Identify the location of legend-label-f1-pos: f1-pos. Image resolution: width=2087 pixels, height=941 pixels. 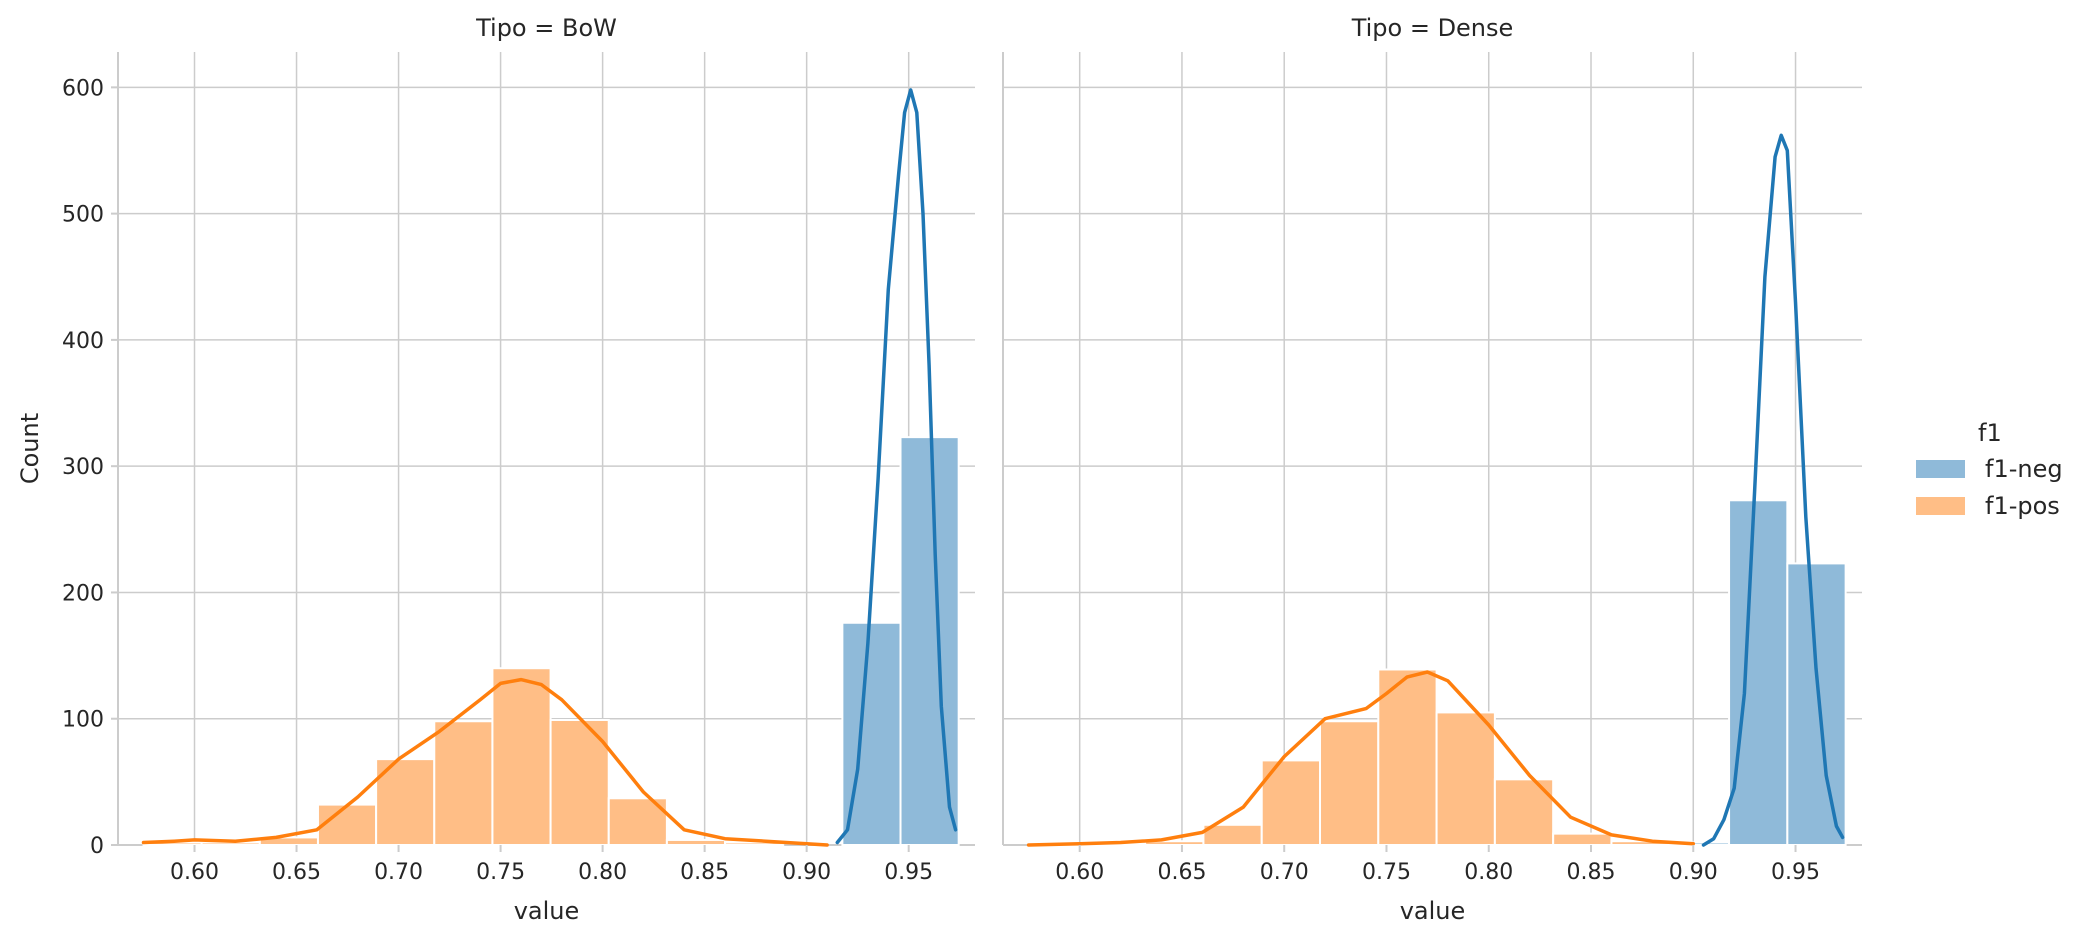
(2022, 506).